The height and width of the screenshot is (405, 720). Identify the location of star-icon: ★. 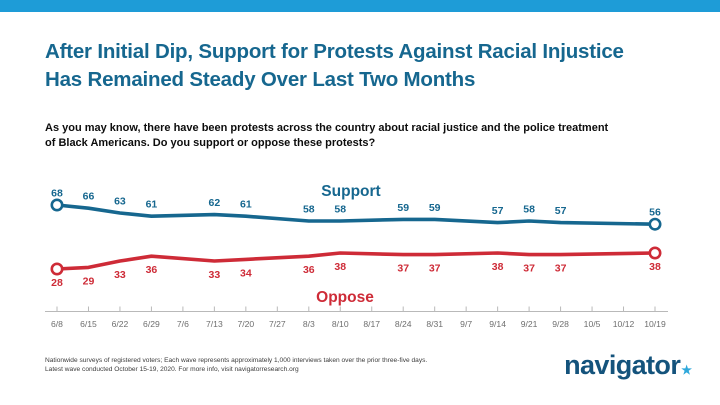
(686, 370).